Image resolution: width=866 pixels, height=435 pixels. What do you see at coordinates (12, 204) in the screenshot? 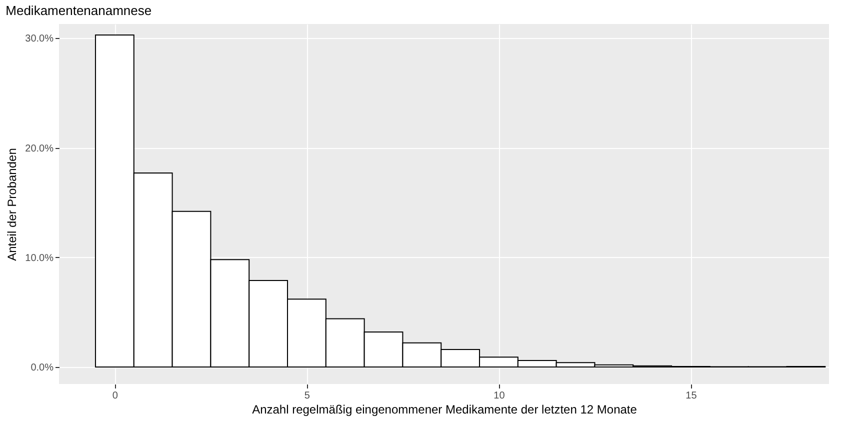
I see `y-axis-title: Anteil der Probanden` at bounding box center [12, 204].